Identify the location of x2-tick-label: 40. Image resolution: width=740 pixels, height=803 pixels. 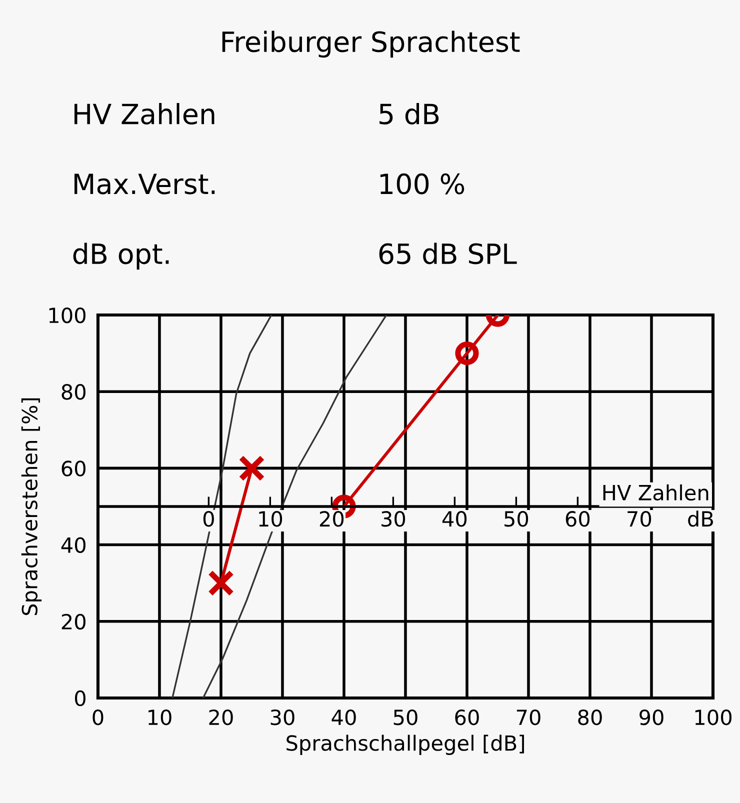
(454, 519).